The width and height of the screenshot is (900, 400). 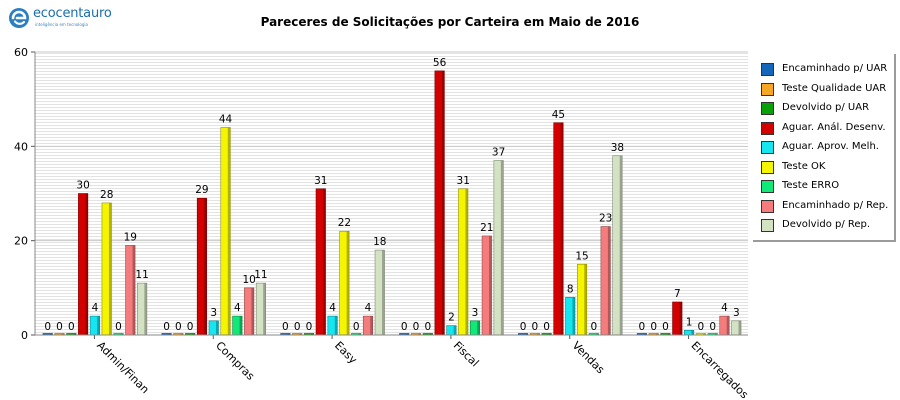 I want to click on logo-tagline: inteligência em tecnologia, so click(x=61, y=24).